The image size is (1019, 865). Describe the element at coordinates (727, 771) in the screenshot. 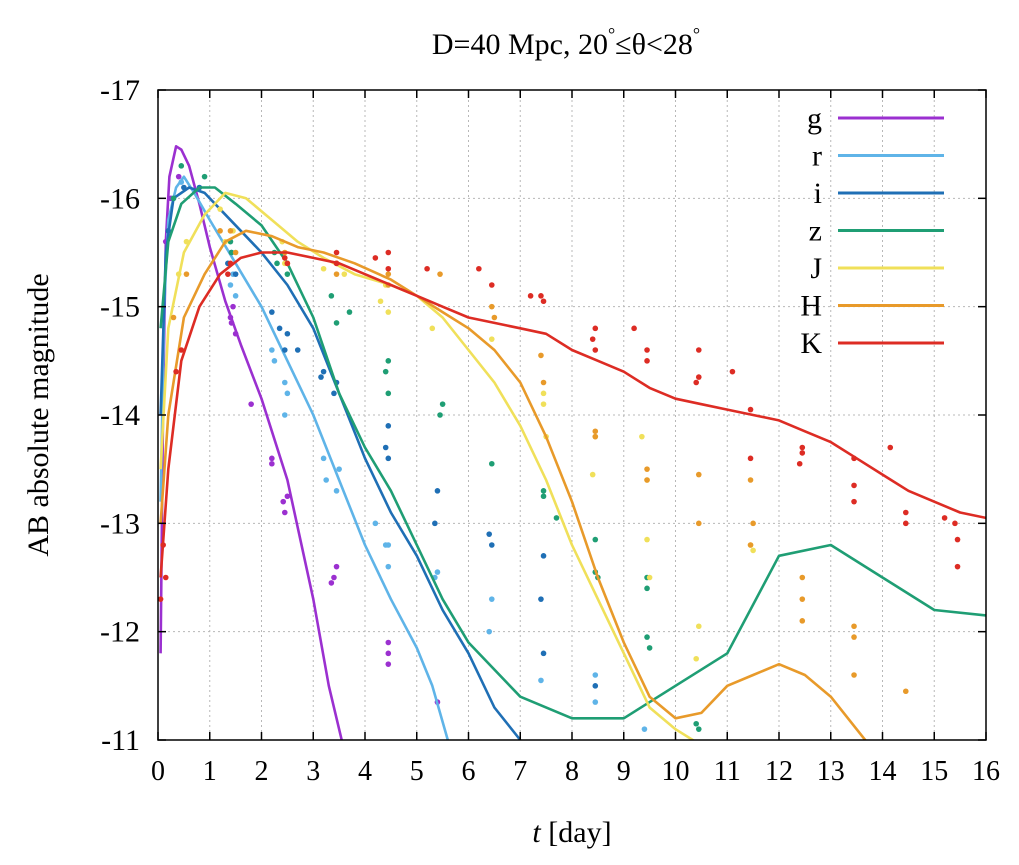

I see `x-tick-label: 11` at that location.